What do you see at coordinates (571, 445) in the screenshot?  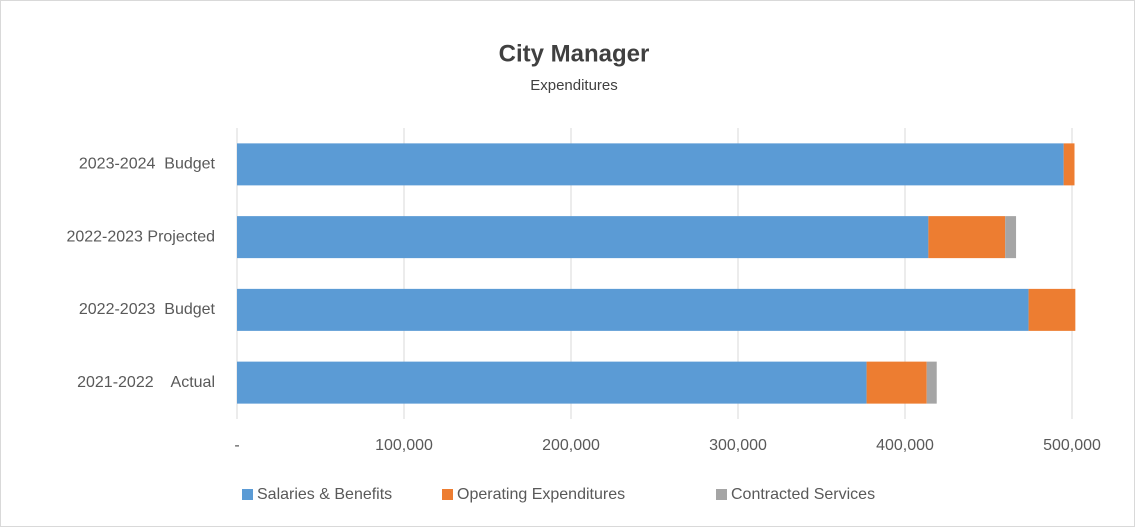 I see `x-tick-label: 200,000` at bounding box center [571, 445].